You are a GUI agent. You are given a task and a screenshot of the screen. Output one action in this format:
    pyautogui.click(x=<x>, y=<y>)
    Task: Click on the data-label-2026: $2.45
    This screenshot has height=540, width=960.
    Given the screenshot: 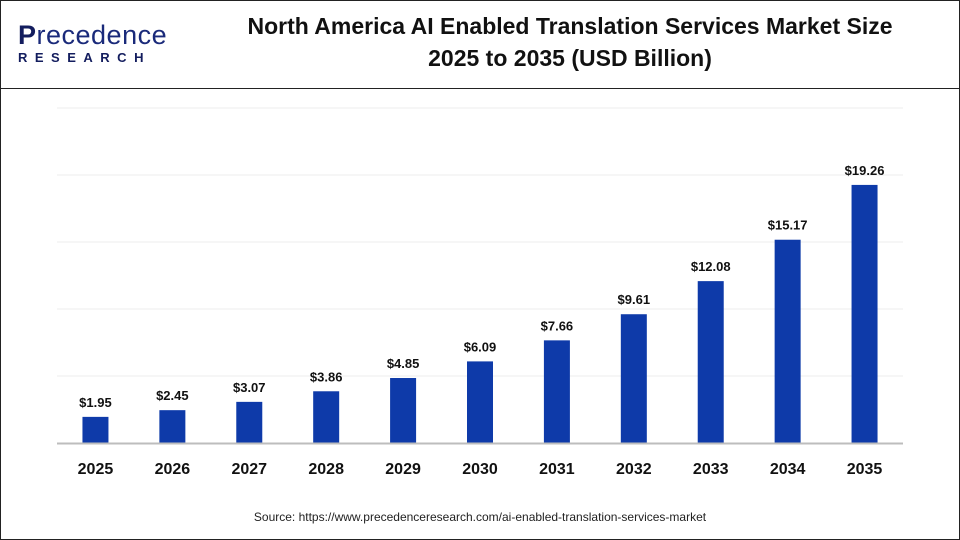 What is the action you would take?
    pyautogui.click(x=172, y=395)
    